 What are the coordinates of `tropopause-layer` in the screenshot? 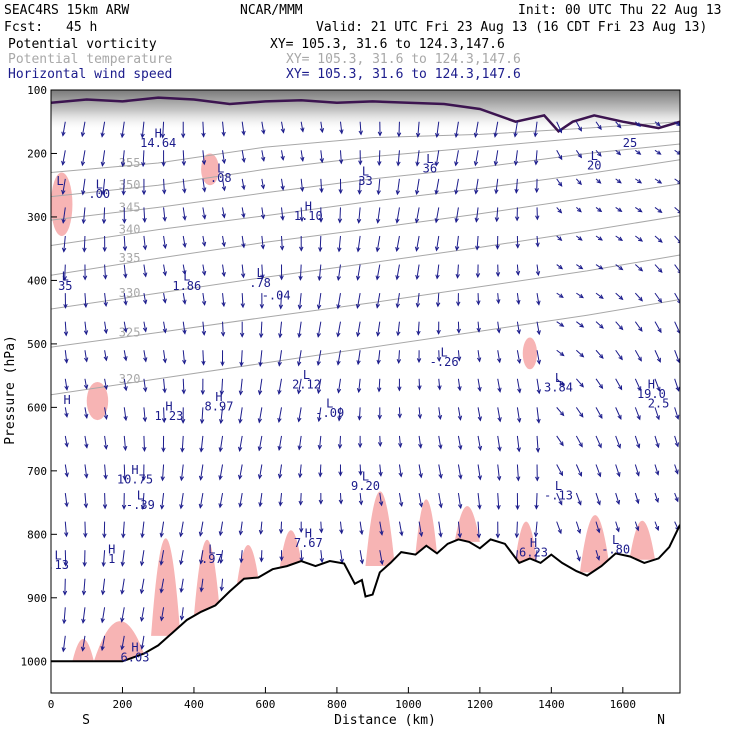 It's located at (365, 114).